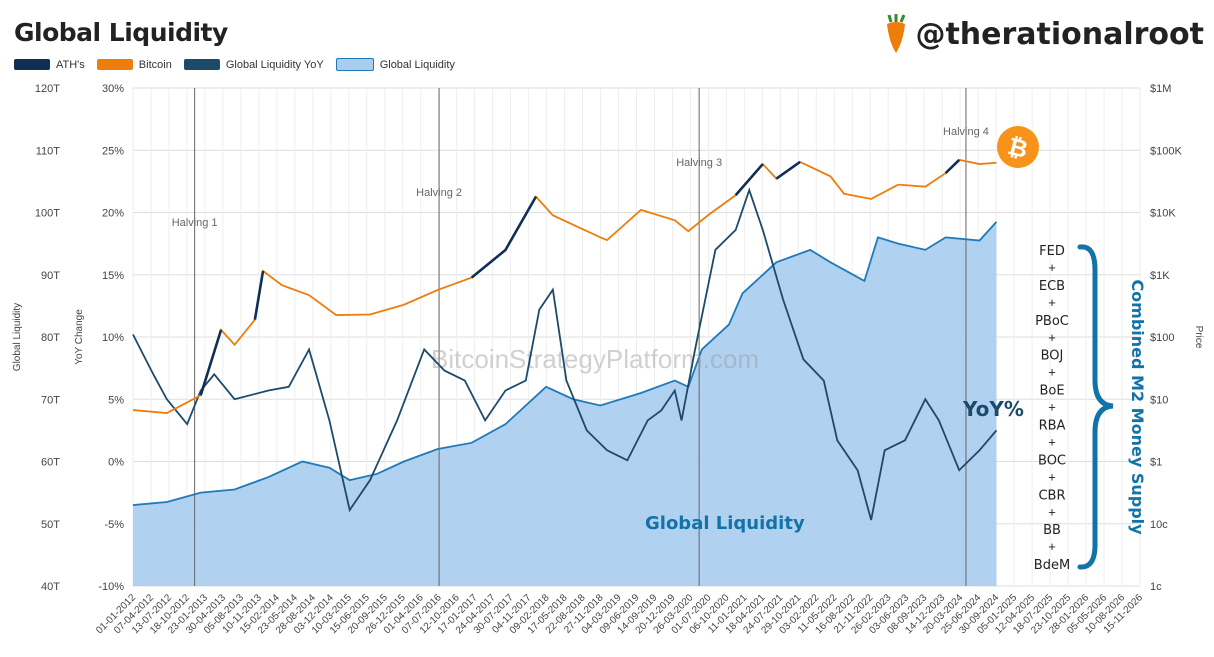 The height and width of the screenshot is (657, 1214). I want to click on y-yoy-tick: -10%, so click(111, 587).